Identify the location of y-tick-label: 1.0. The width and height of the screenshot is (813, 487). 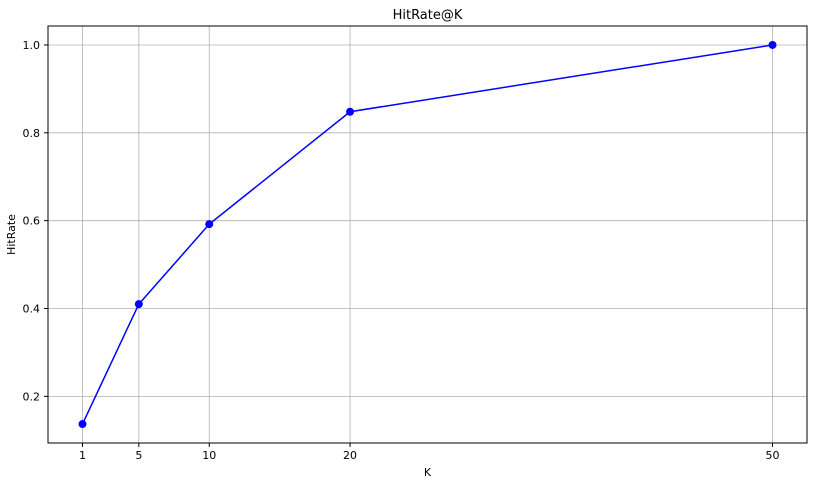
(32, 45).